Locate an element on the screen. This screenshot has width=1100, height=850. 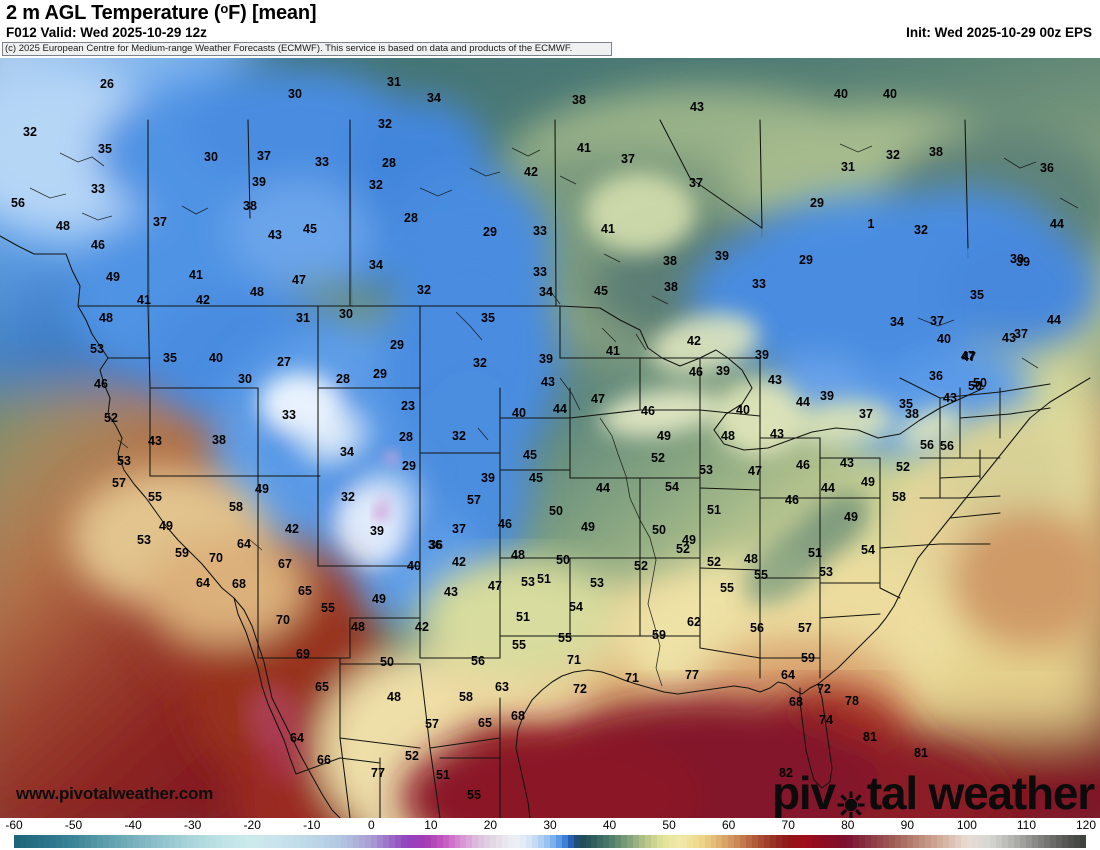
valid-time-label: F012 Valid: Wed 2025-10-29 12z is located at coordinates (106, 32).